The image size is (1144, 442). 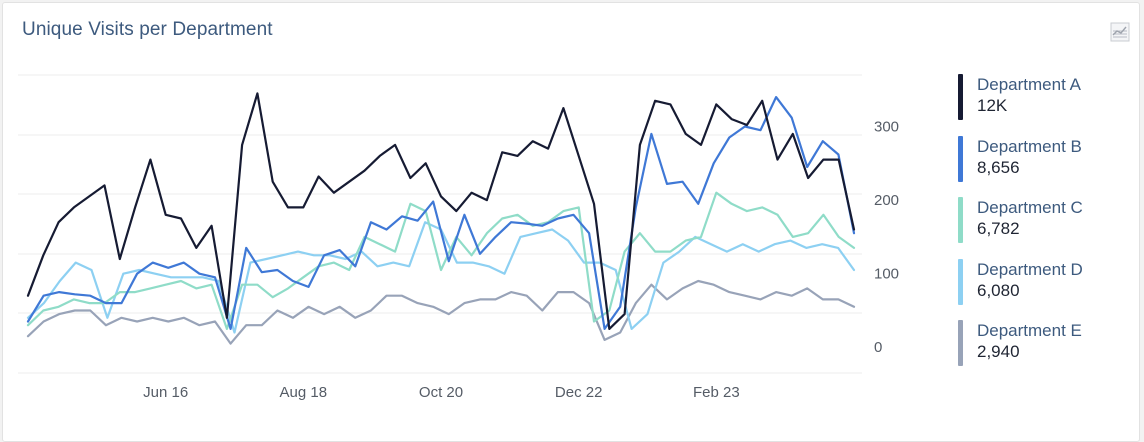 What do you see at coordinates (1120, 32) in the screenshot?
I see `chart-type-icon` at bounding box center [1120, 32].